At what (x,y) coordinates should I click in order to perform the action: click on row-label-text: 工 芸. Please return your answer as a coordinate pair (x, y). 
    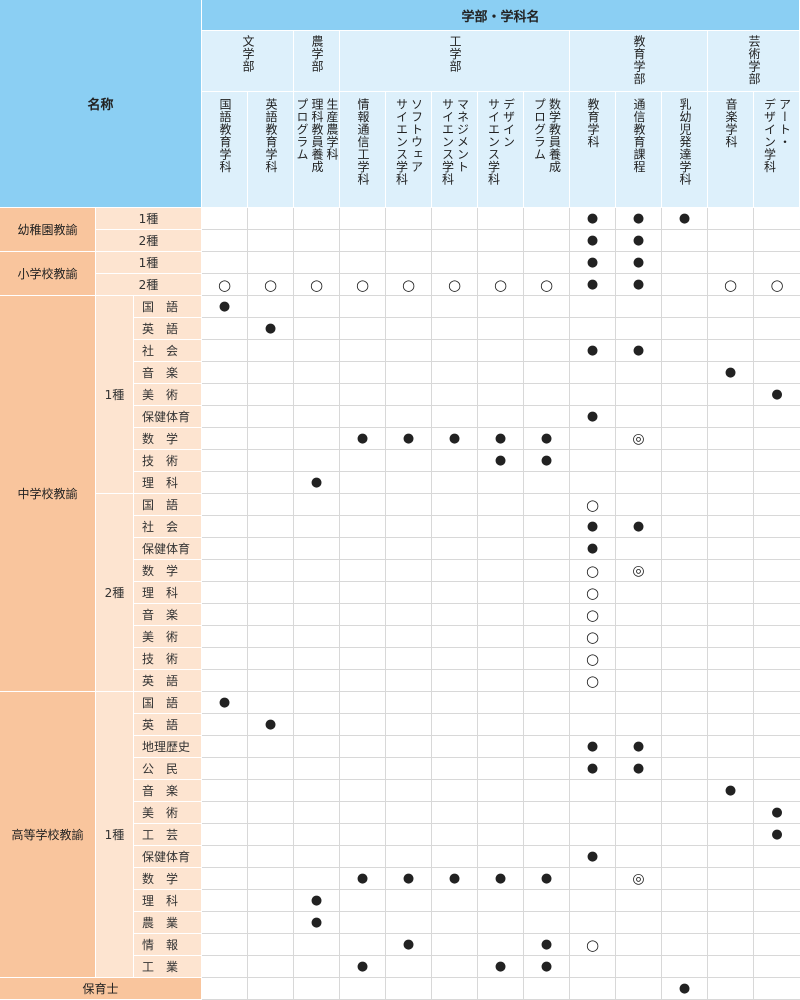
    Looking at the image, I should click on (160, 835).